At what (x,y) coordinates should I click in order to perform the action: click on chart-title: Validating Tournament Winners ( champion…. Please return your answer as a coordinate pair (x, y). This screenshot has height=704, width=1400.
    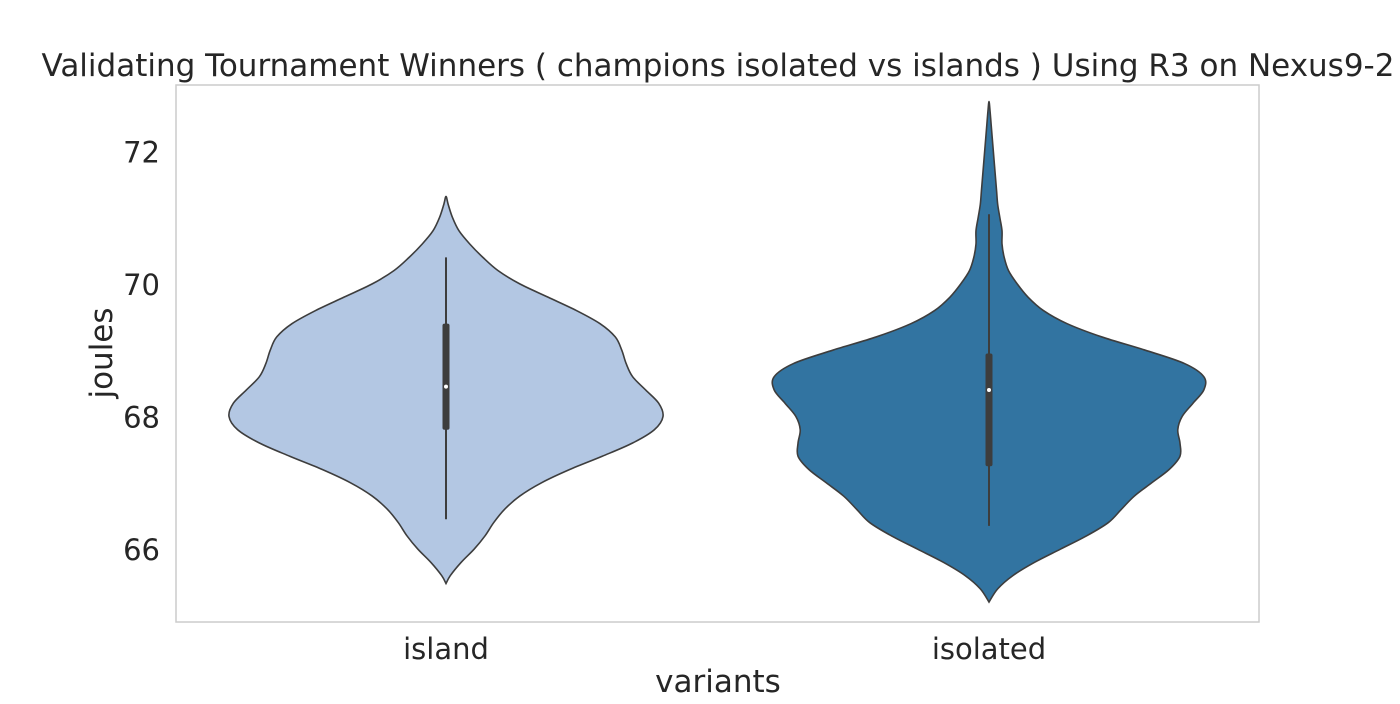
    Looking at the image, I should click on (718, 66).